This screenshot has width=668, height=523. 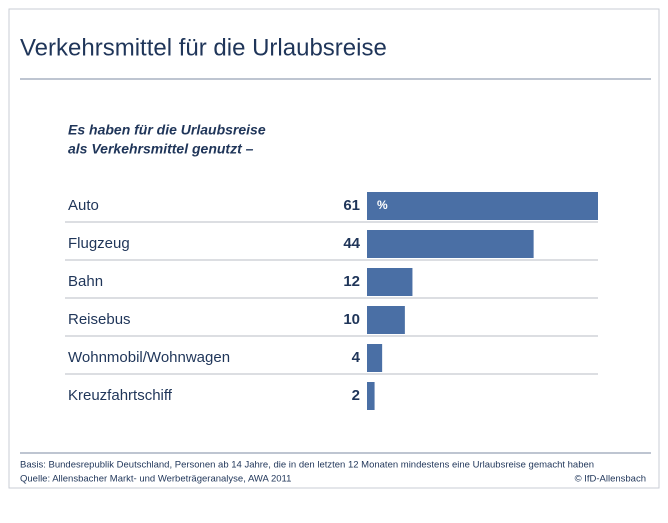 What do you see at coordinates (382, 205) in the screenshot?
I see `unit-label: %` at bounding box center [382, 205].